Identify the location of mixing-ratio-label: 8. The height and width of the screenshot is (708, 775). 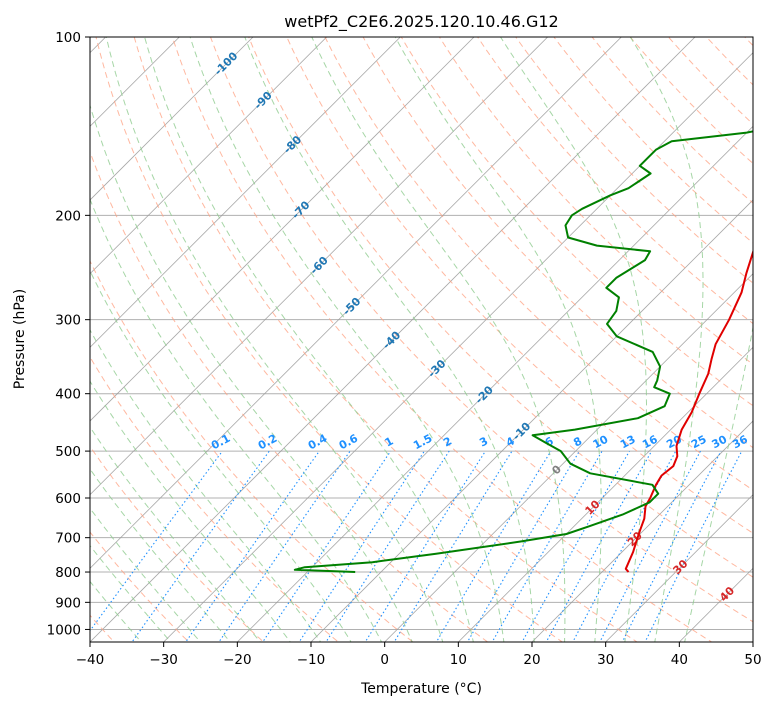
(577, 441).